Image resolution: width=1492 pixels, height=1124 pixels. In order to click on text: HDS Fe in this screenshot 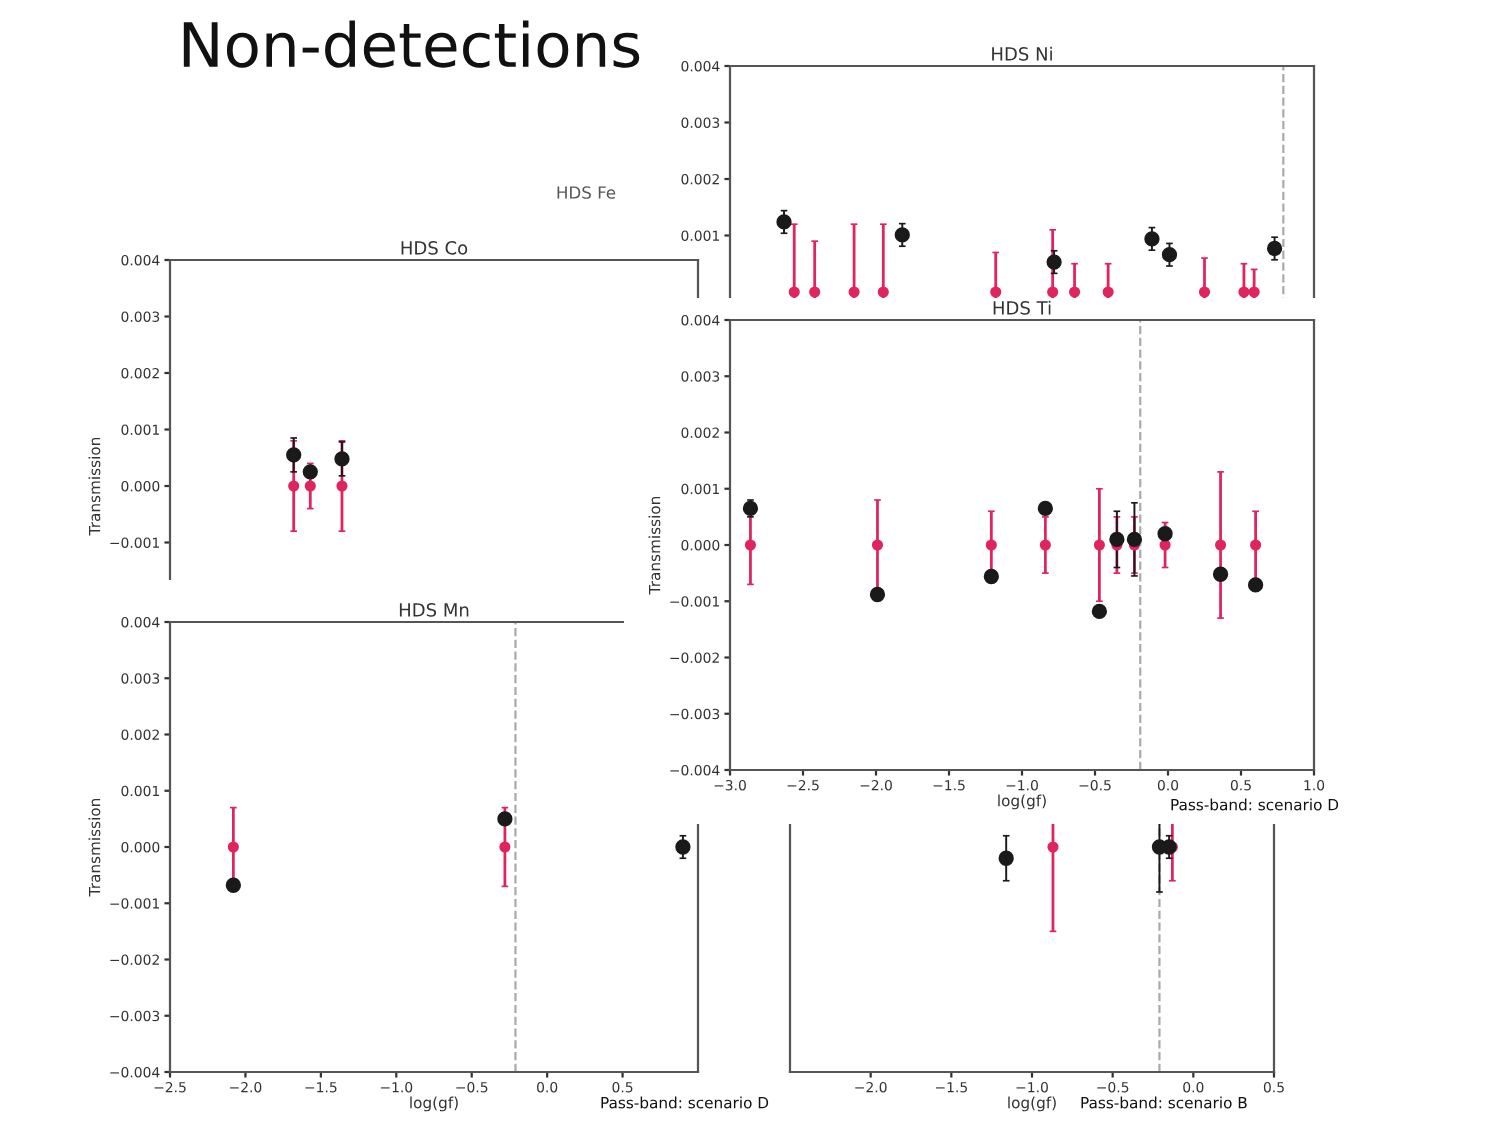, I will do `click(586, 192)`.